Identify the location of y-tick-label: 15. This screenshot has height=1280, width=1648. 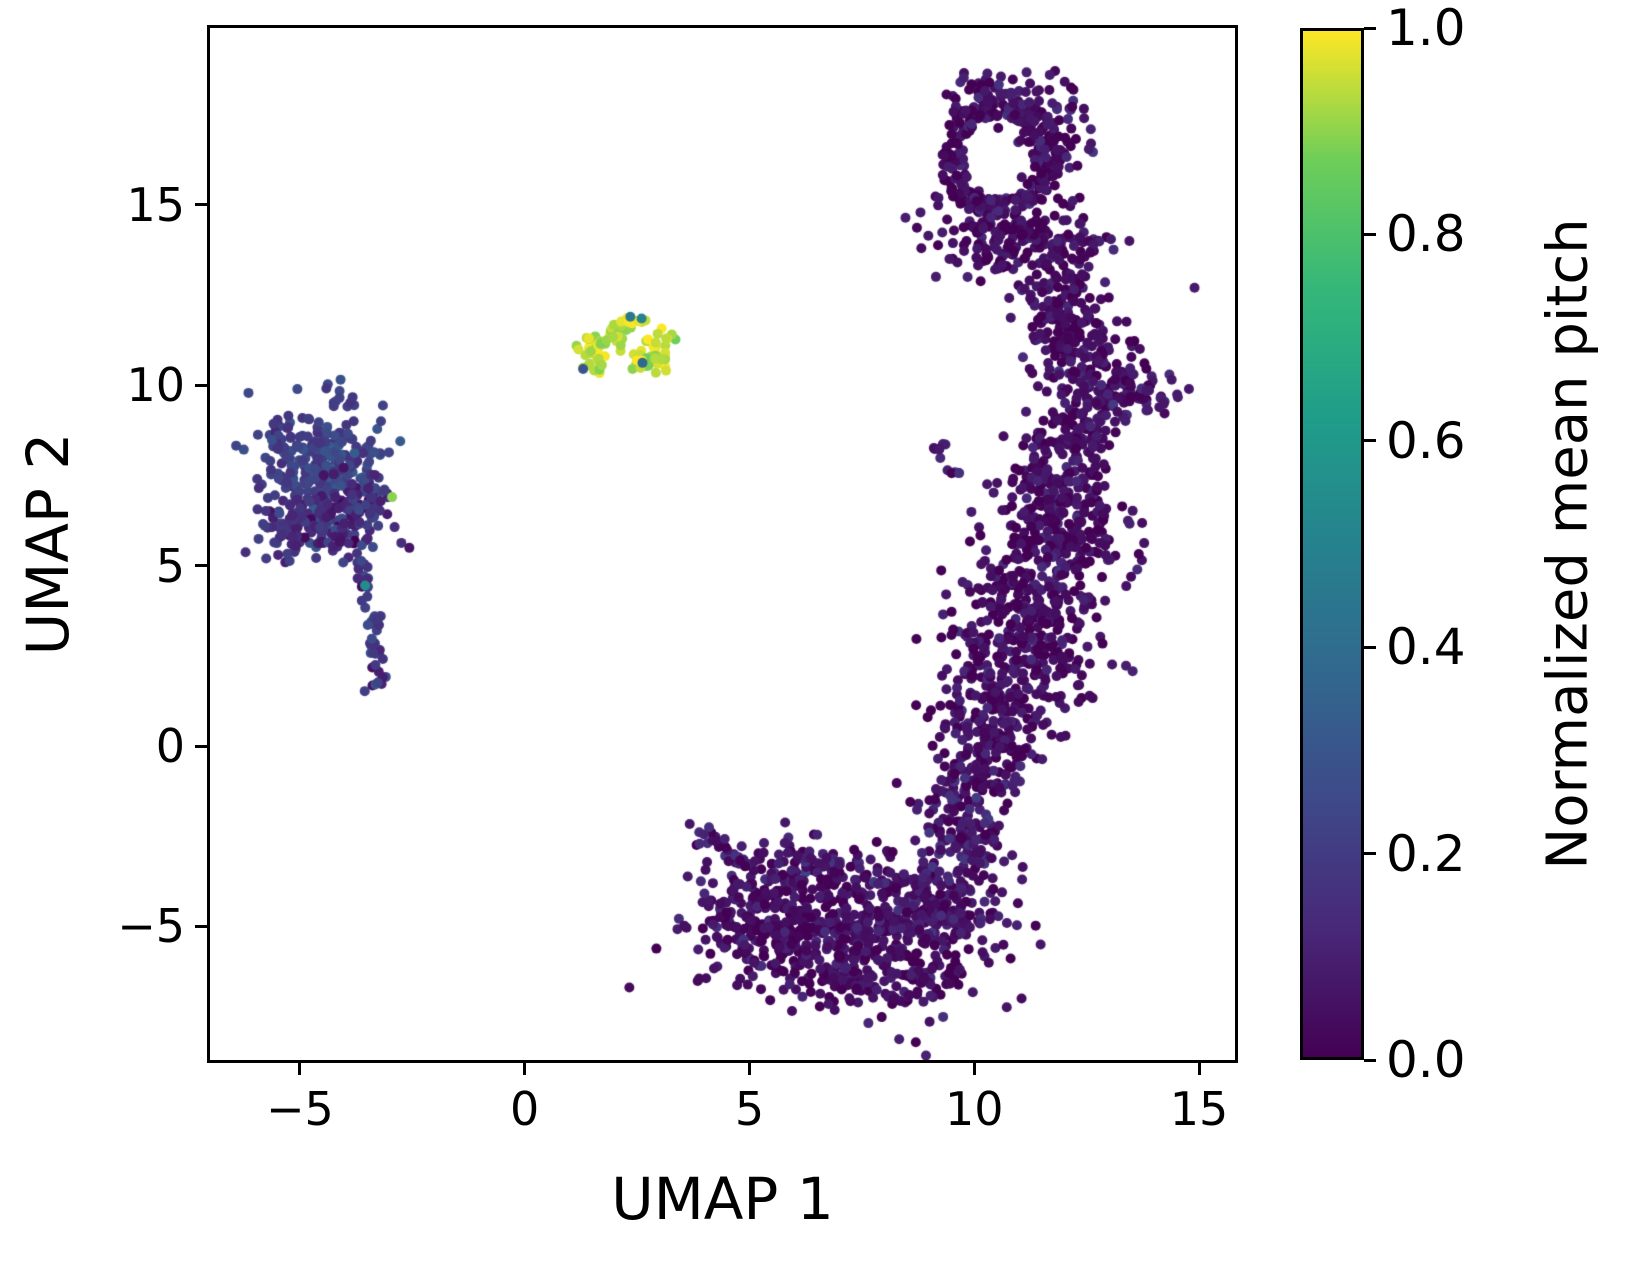
(155, 204).